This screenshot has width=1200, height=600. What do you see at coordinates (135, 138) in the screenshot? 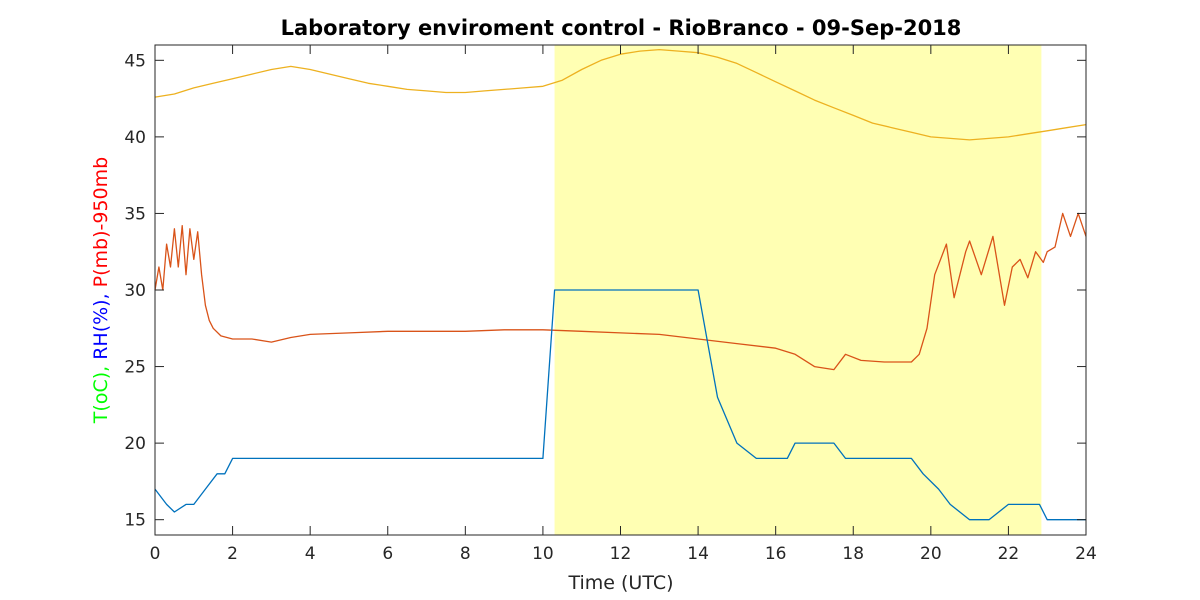
I see `y-tick-label: 40` at bounding box center [135, 138].